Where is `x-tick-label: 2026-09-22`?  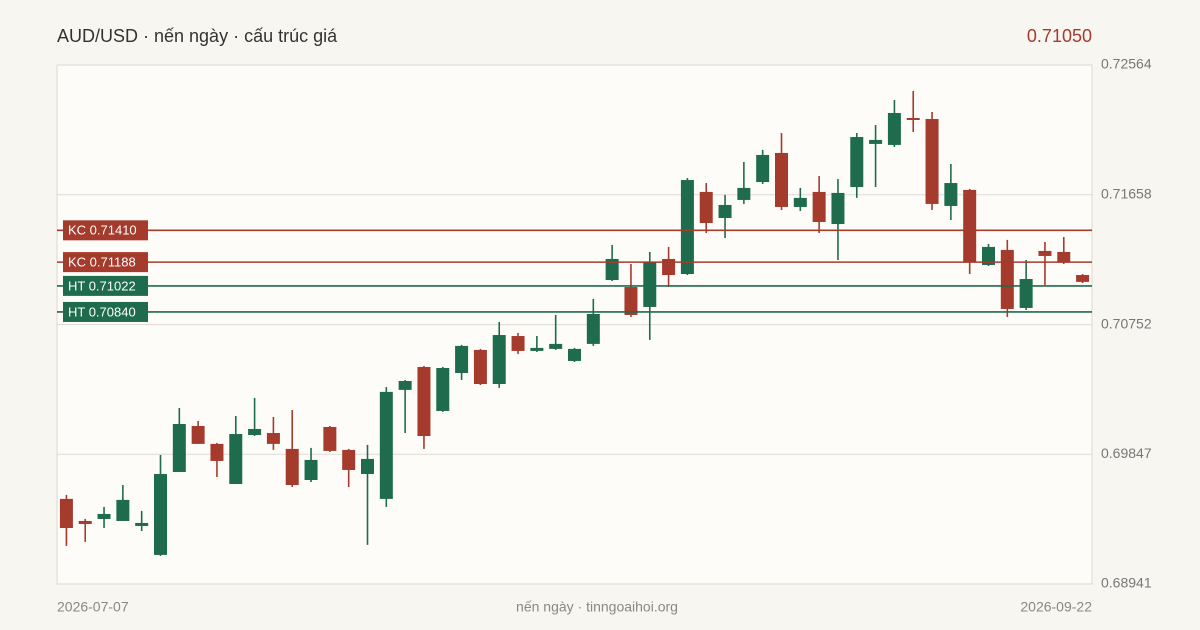
x-tick-label: 2026-09-22 is located at coordinates (1056, 607).